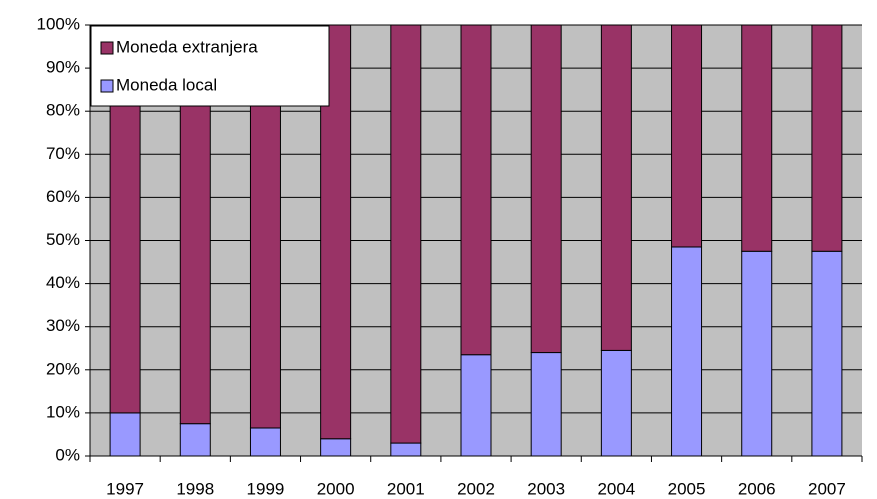  I want to click on y-tick-label: 90%, so click(63, 67).